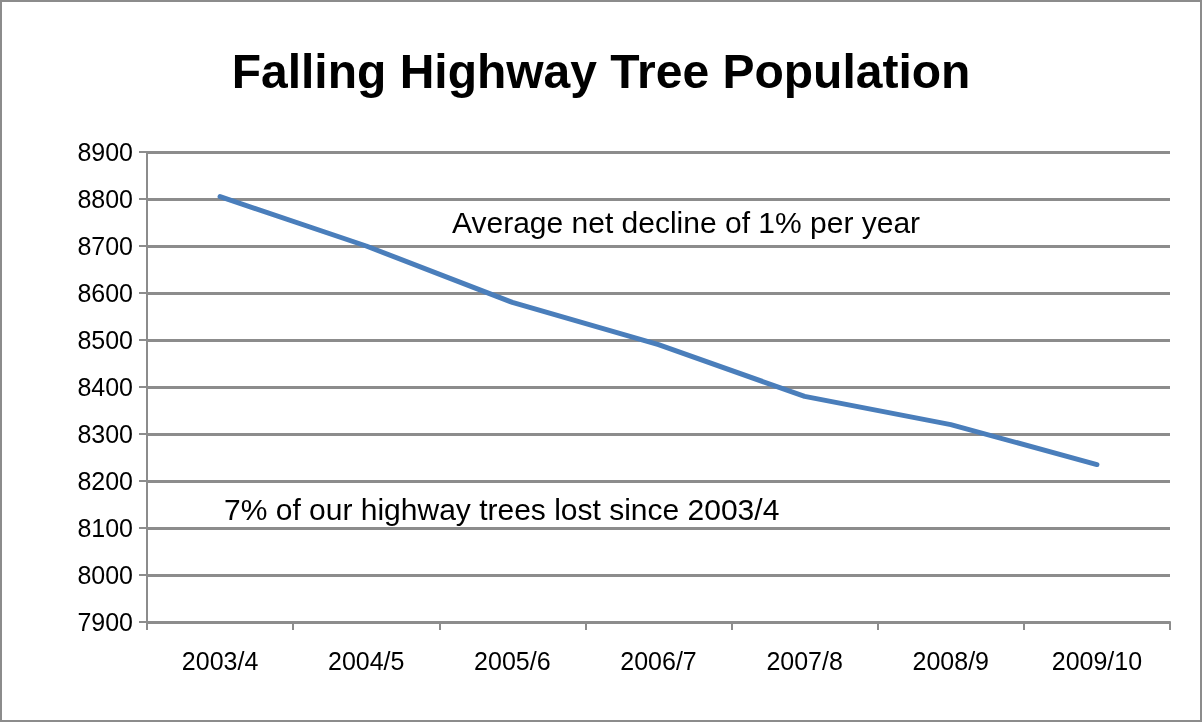 The image size is (1202, 722). I want to click on y-tick-label: 8900, so click(105, 152).